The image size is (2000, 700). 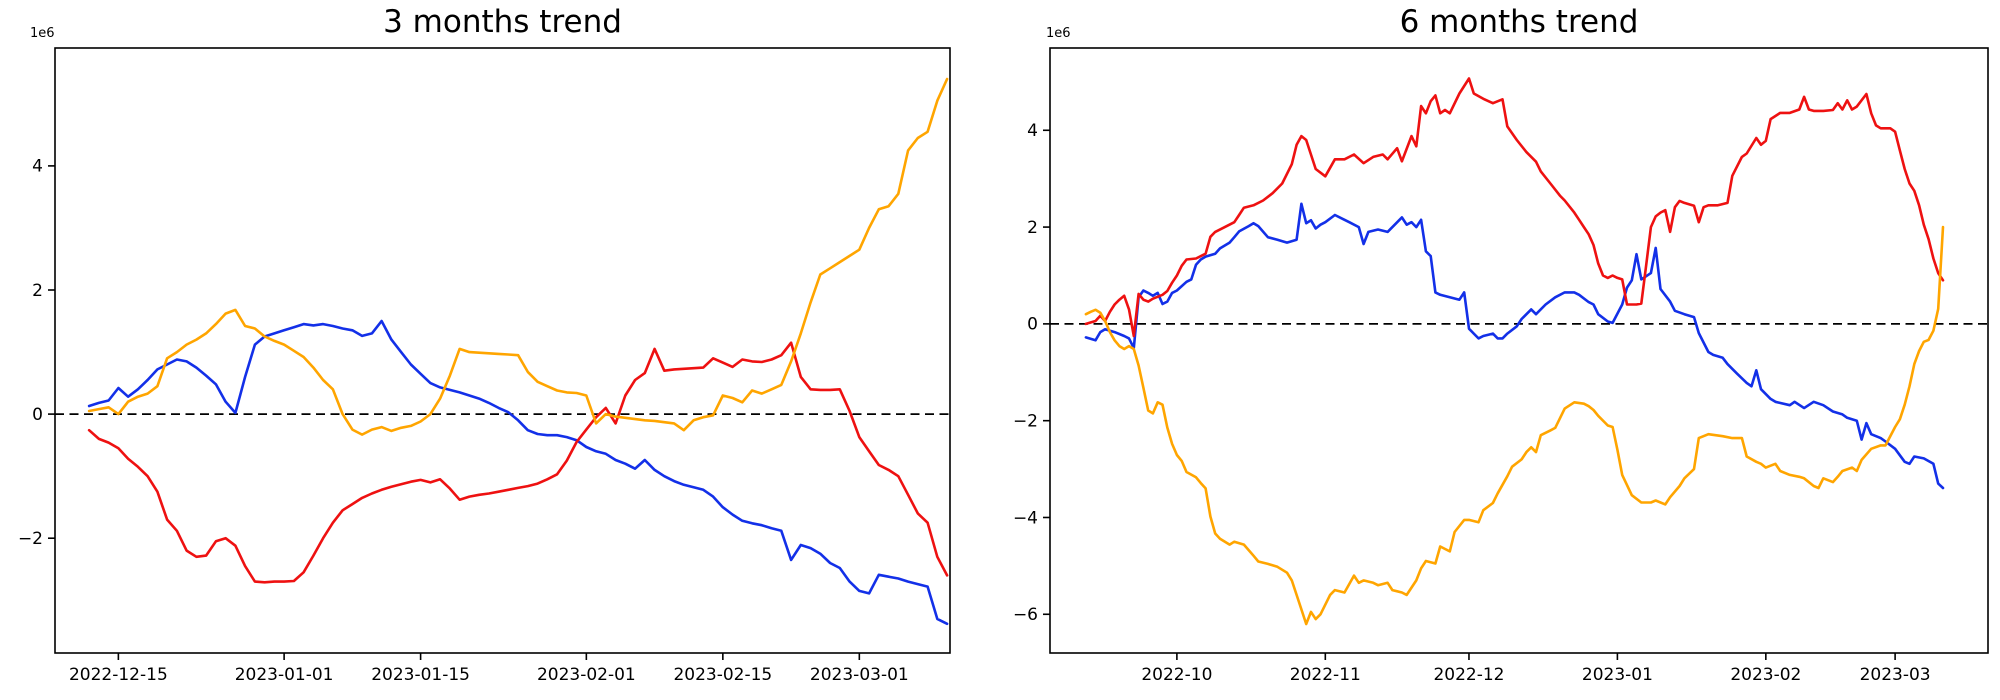 I want to click on three-months-chart-title: 3 months trend, so click(x=502, y=22).